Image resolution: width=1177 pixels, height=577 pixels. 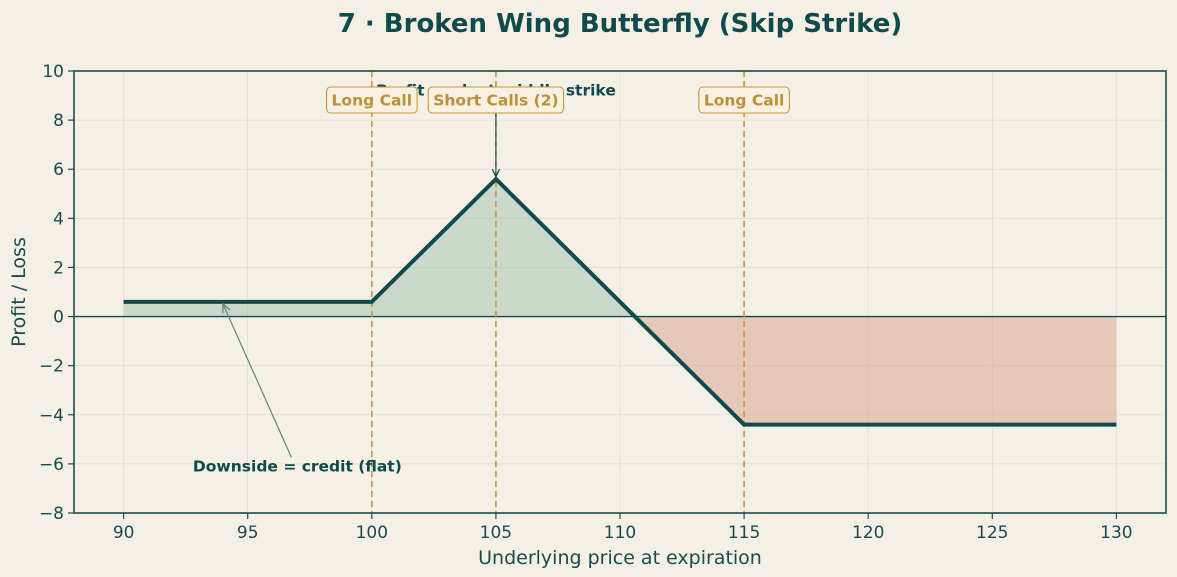 I want to click on x-tick-label: 125, so click(x=992, y=533).